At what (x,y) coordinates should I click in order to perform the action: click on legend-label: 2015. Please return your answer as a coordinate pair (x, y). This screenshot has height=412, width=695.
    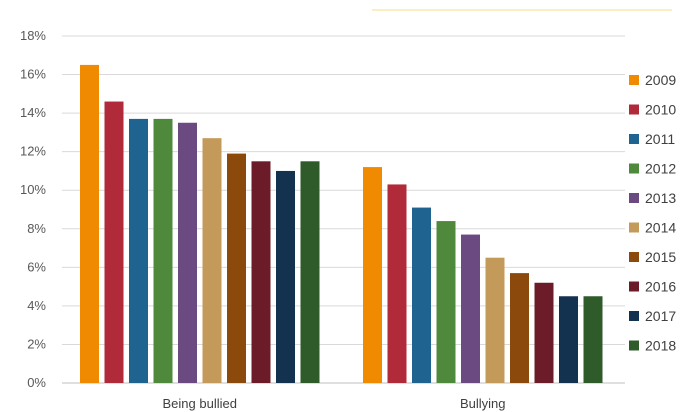
    Looking at the image, I should click on (660, 257).